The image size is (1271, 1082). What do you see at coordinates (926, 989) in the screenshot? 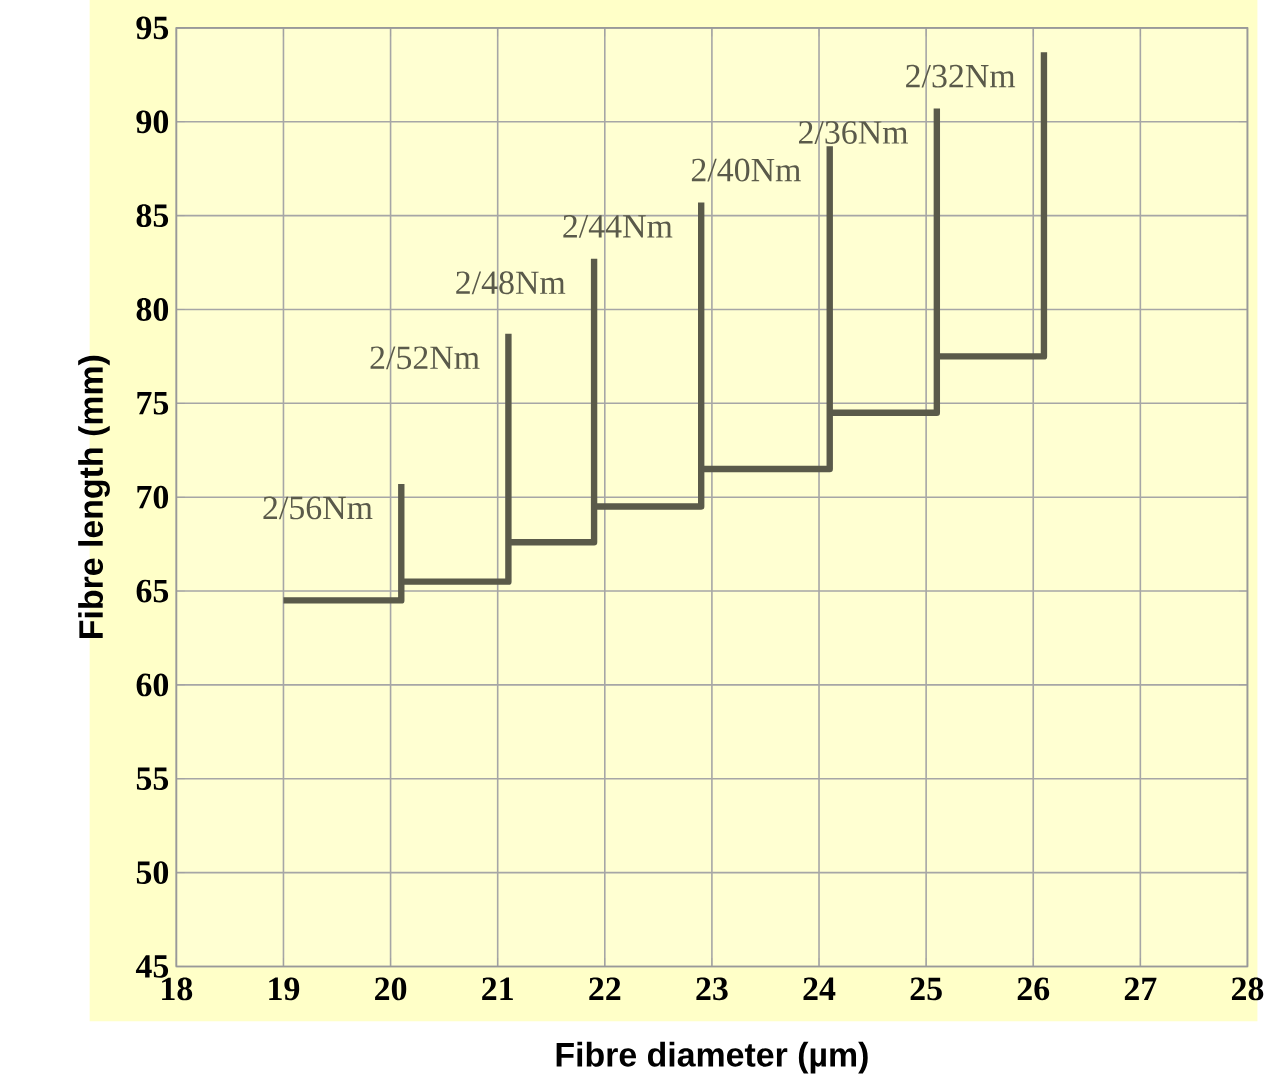
I see `x-tick-label: 25` at bounding box center [926, 989].